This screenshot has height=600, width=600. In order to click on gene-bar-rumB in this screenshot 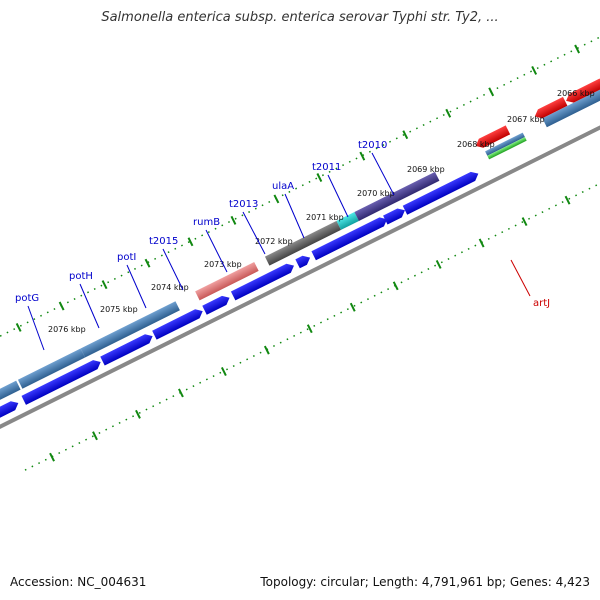, I will do `click(227, 281)`.